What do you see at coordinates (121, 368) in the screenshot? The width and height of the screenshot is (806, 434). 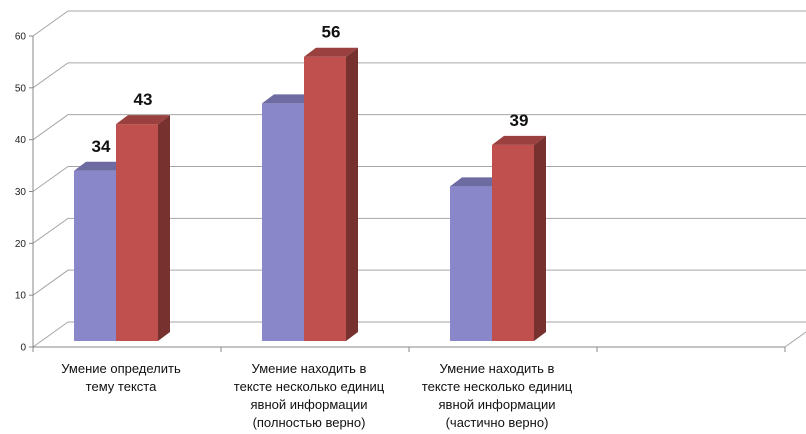 I see `category-label-line: Умение определить` at bounding box center [121, 368].